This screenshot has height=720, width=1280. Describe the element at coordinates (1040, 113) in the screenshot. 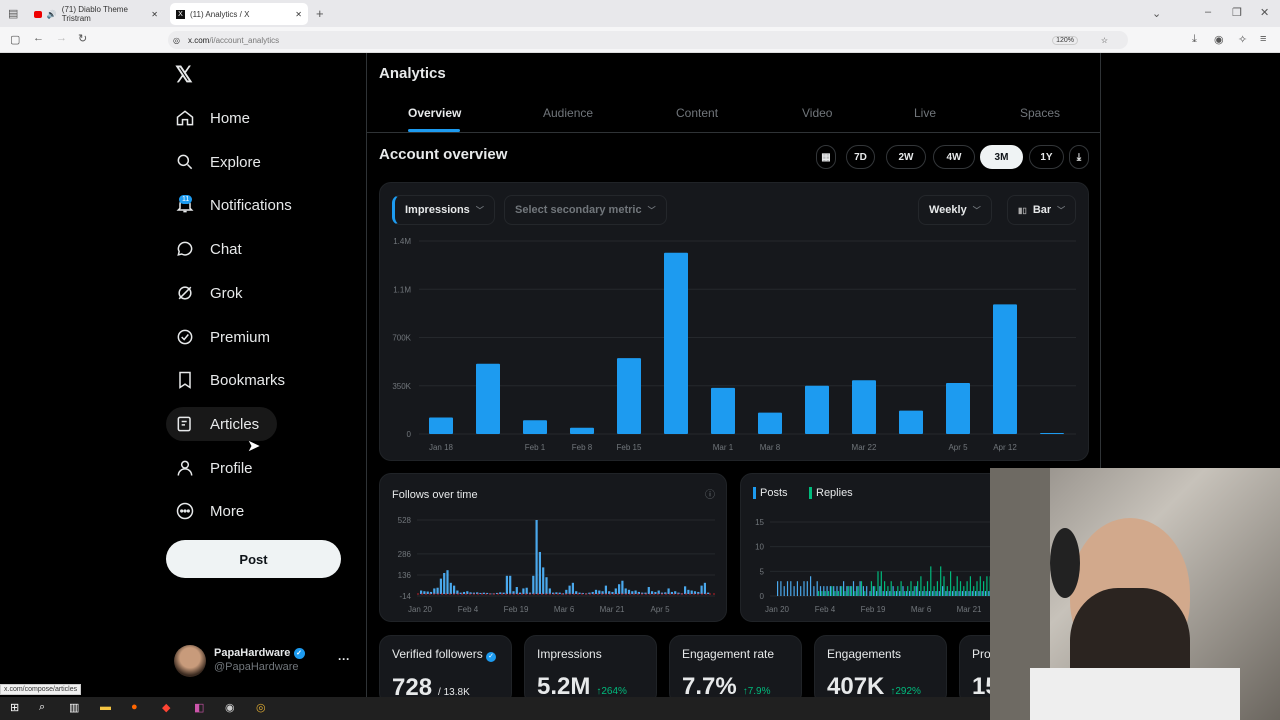

I see `tab-spaces: Spaces` at that location.